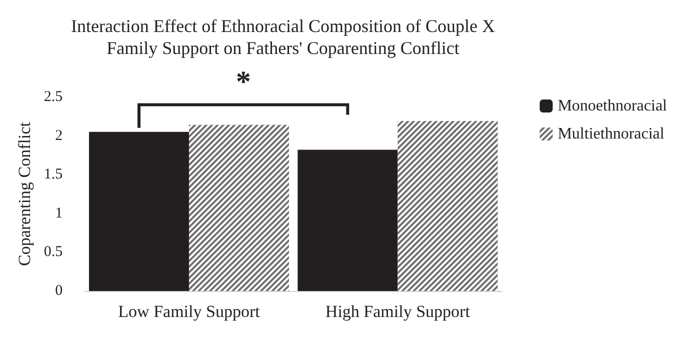 This screenshot has width=685, height=338. Describe the element at coordinates (243, 81) in the screenshot. I see `annotation: *` at that location.